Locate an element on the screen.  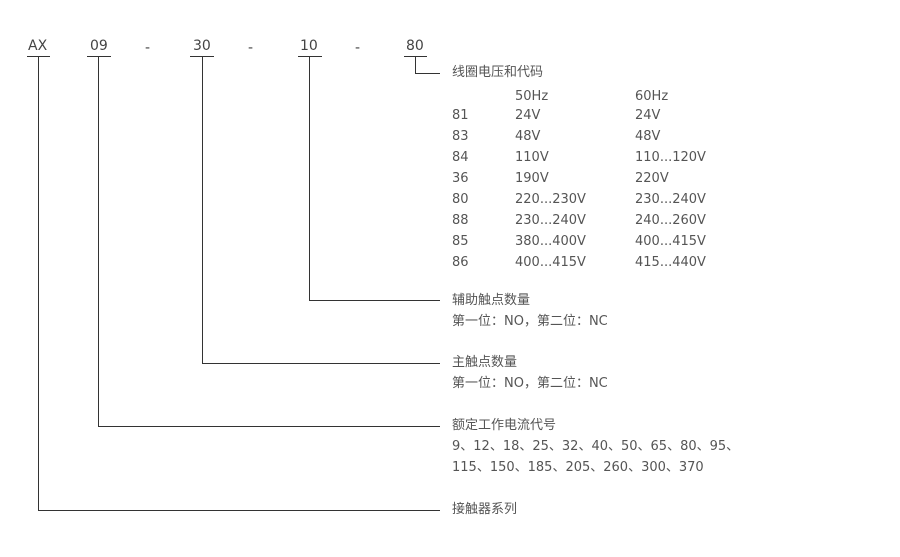
coil-code: 88 is located at coordinates (460, 220).